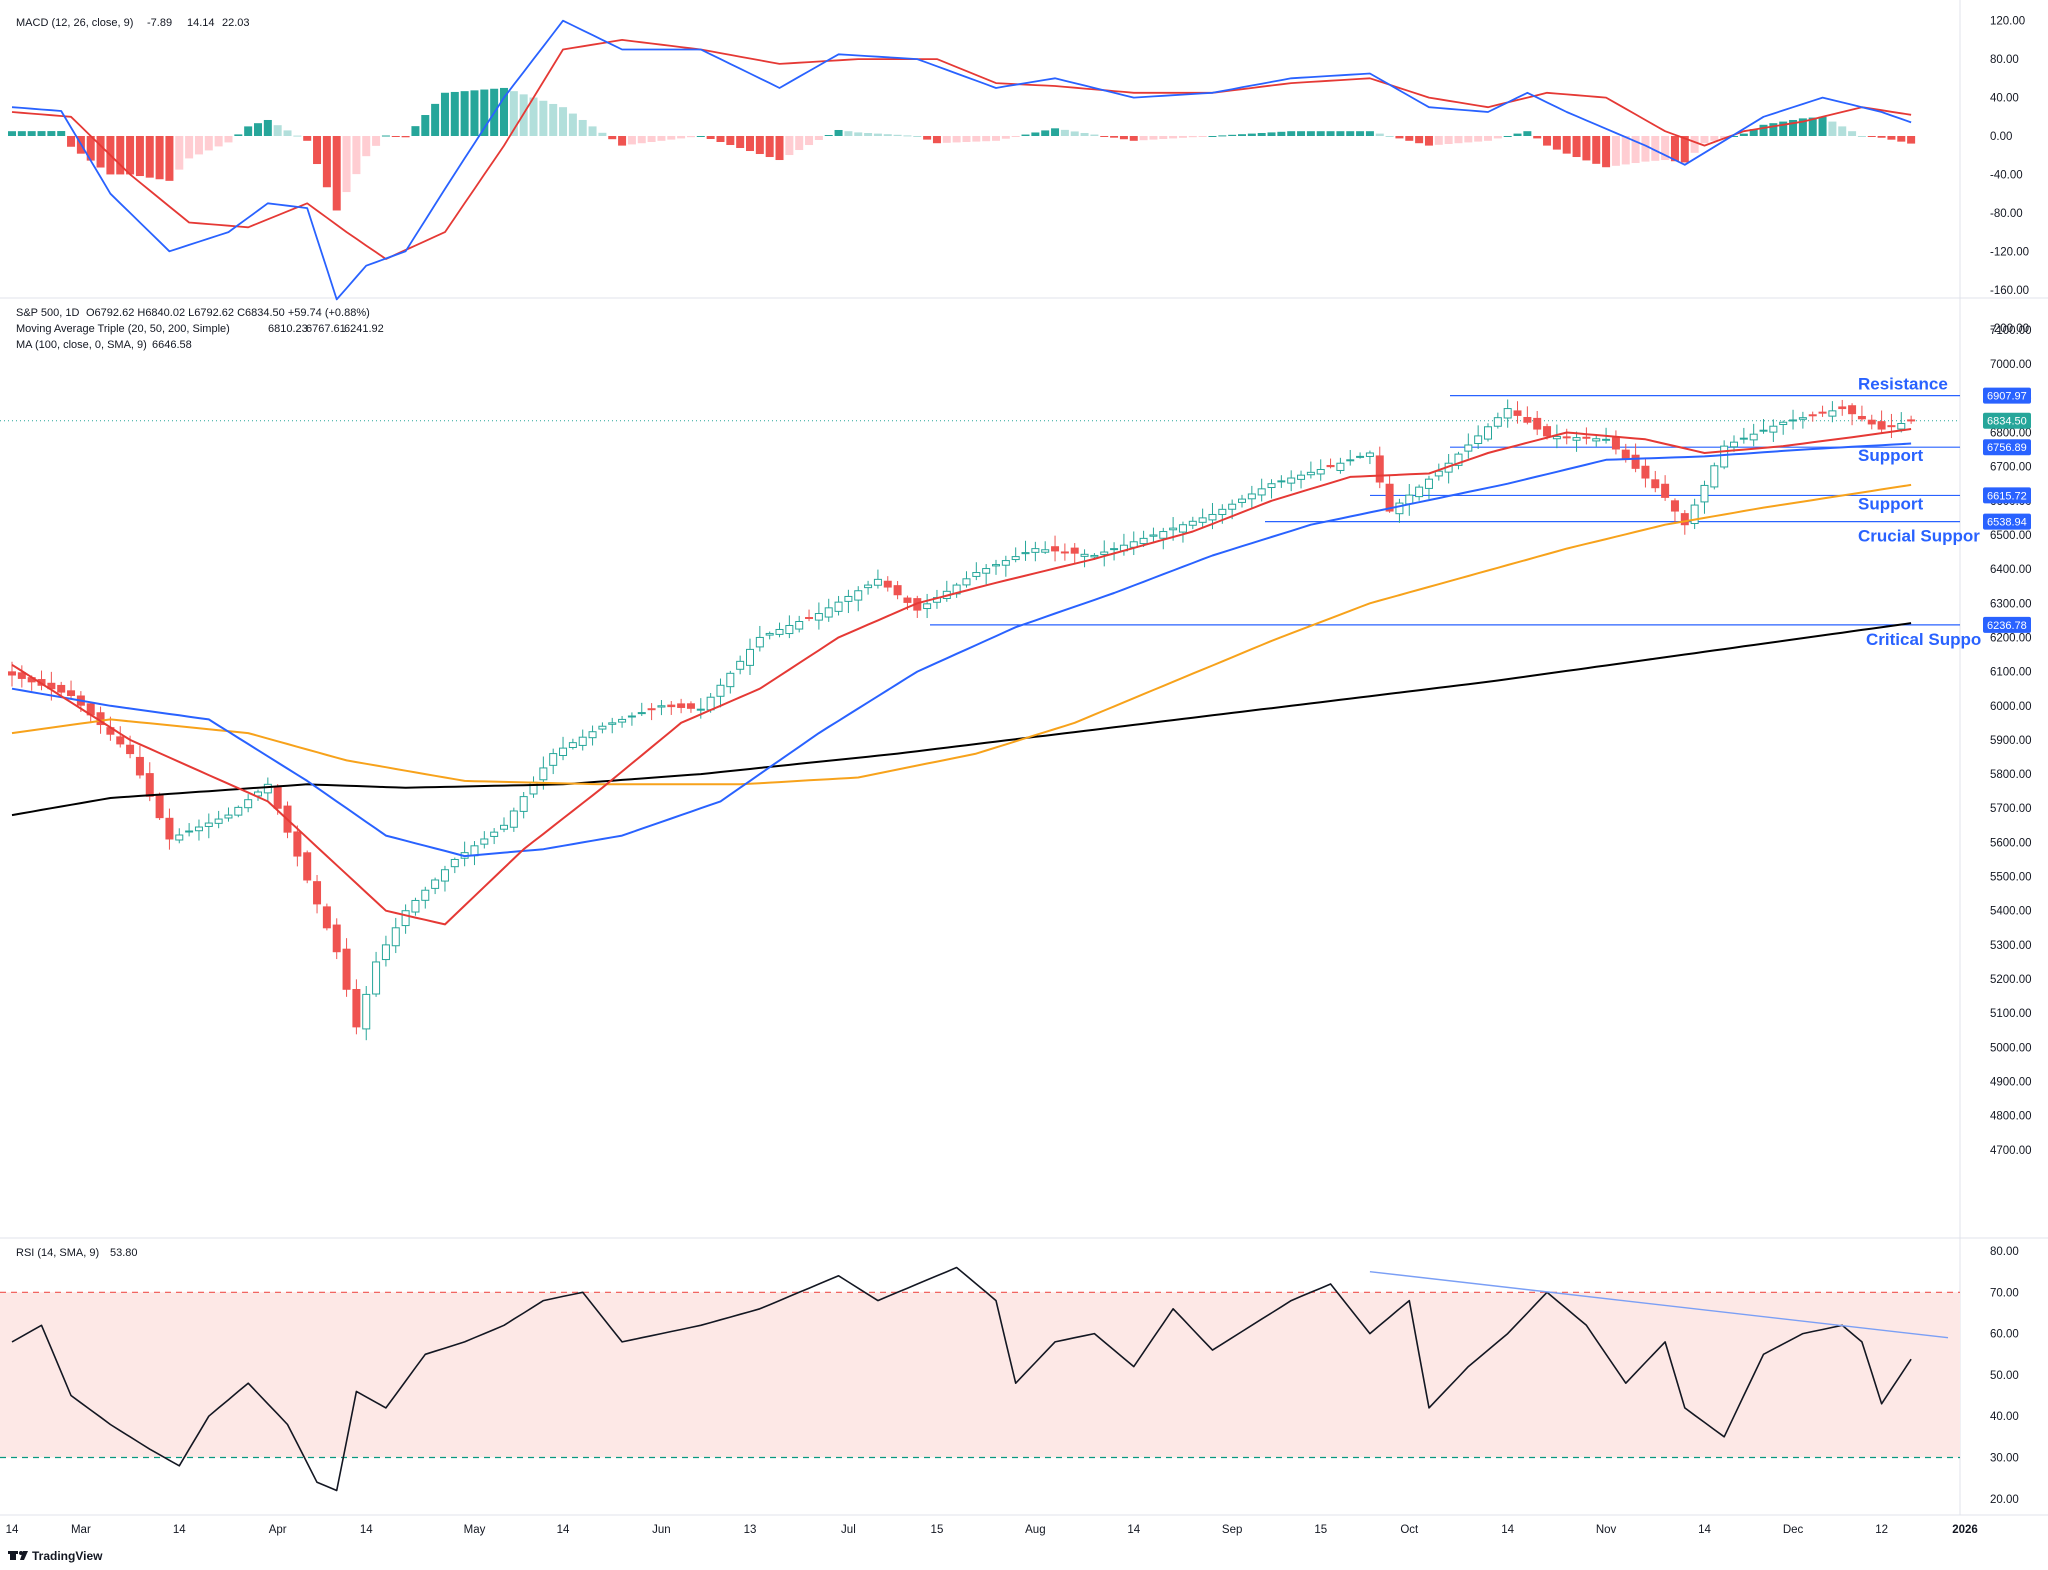 Image resolution: width=2048 pixels, height=1570 pixels. Describe the element at coordinates (937, 1530) in the screenshot. I see `time-tick-label: 15` at that location.